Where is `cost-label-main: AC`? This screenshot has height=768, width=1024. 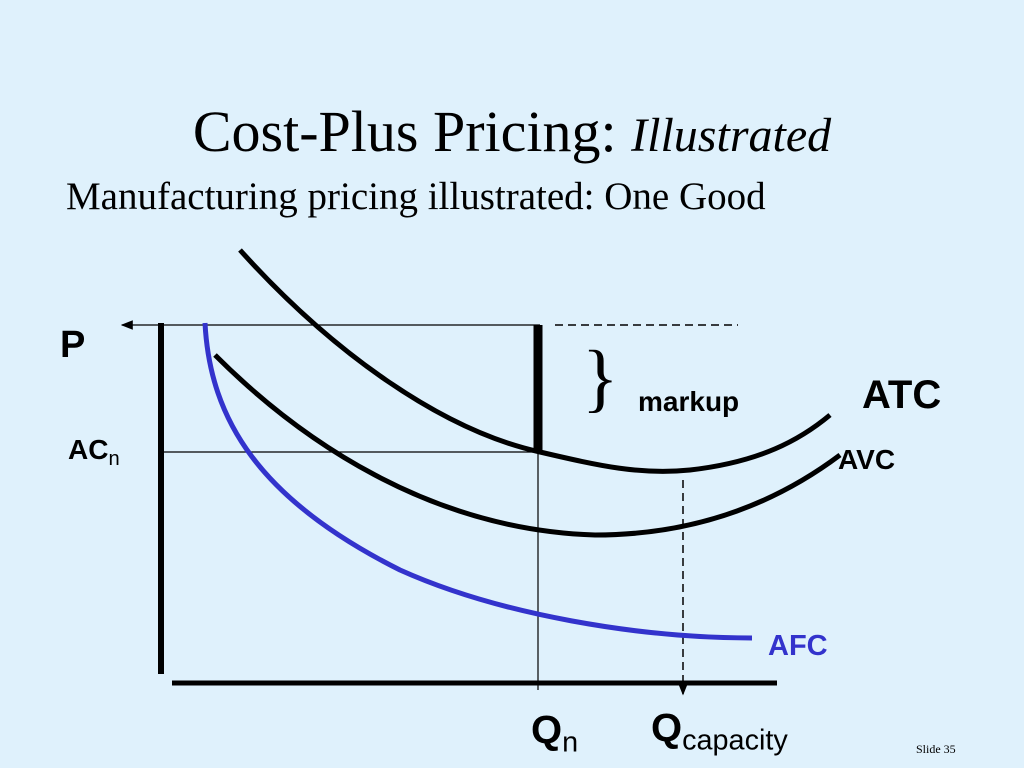
cost-label-main: AC is located at coordinates (88, 449).